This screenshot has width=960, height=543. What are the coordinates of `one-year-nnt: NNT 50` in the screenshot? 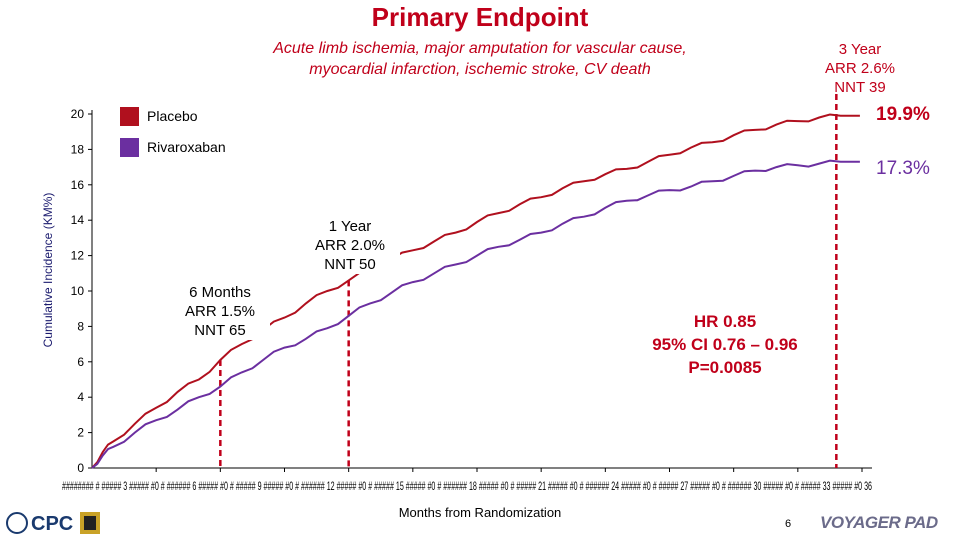 It's located at (350, 264).